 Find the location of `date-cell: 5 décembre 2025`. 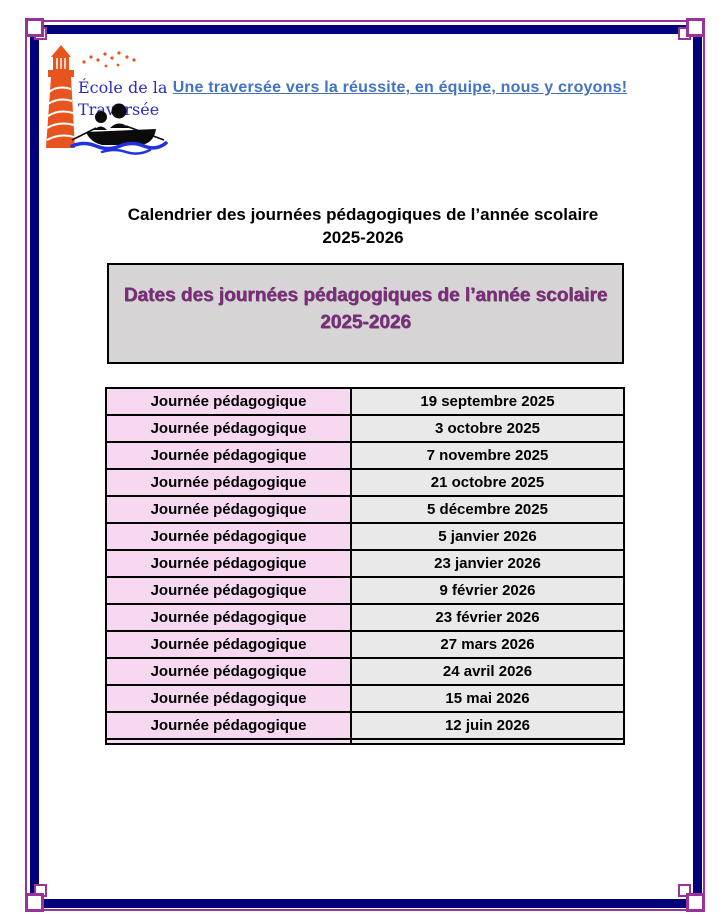

date-cell: 5 décembre 2025 is located at coordinates (487, 509).